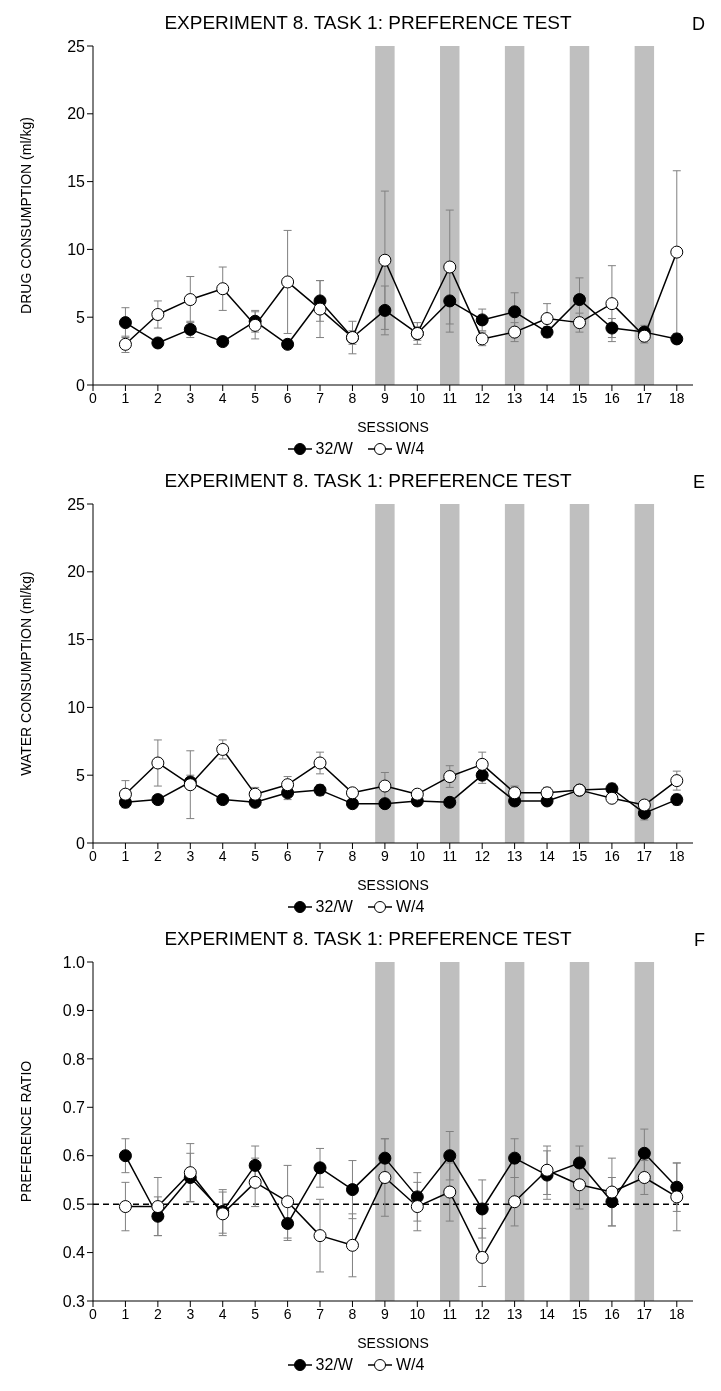 The width and height of the screenshot is (721, 1391). I want to click on text: E, so click(698, 482).